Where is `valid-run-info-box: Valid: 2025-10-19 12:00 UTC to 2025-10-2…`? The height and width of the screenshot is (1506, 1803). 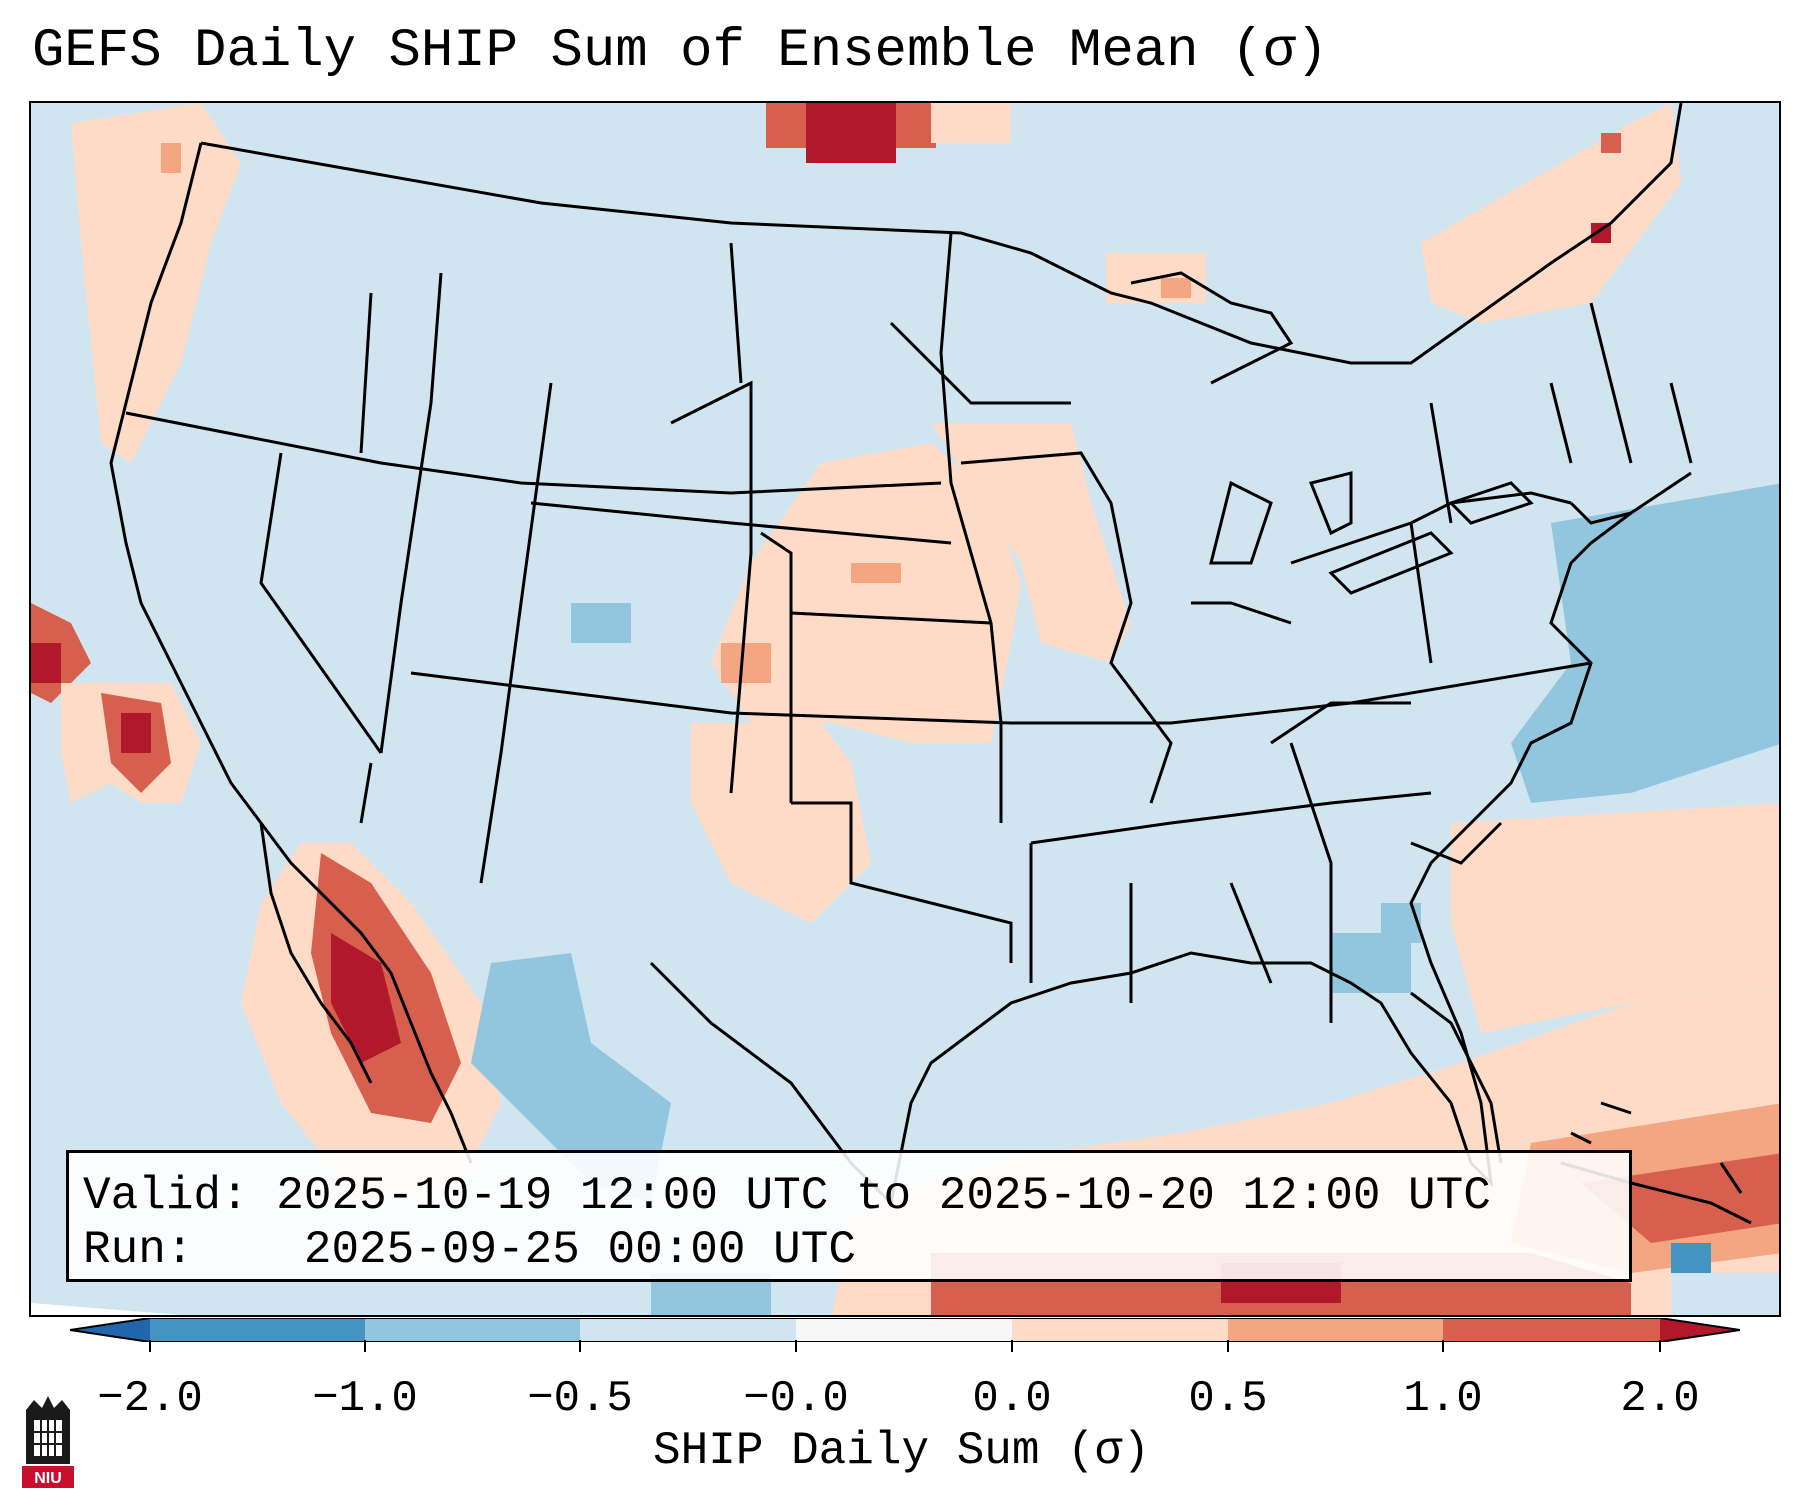
valid-run-info-box: Valid: 2025-10-19 12:00 UTC to 2025-10-2… is located at coordinates (849, 1216).